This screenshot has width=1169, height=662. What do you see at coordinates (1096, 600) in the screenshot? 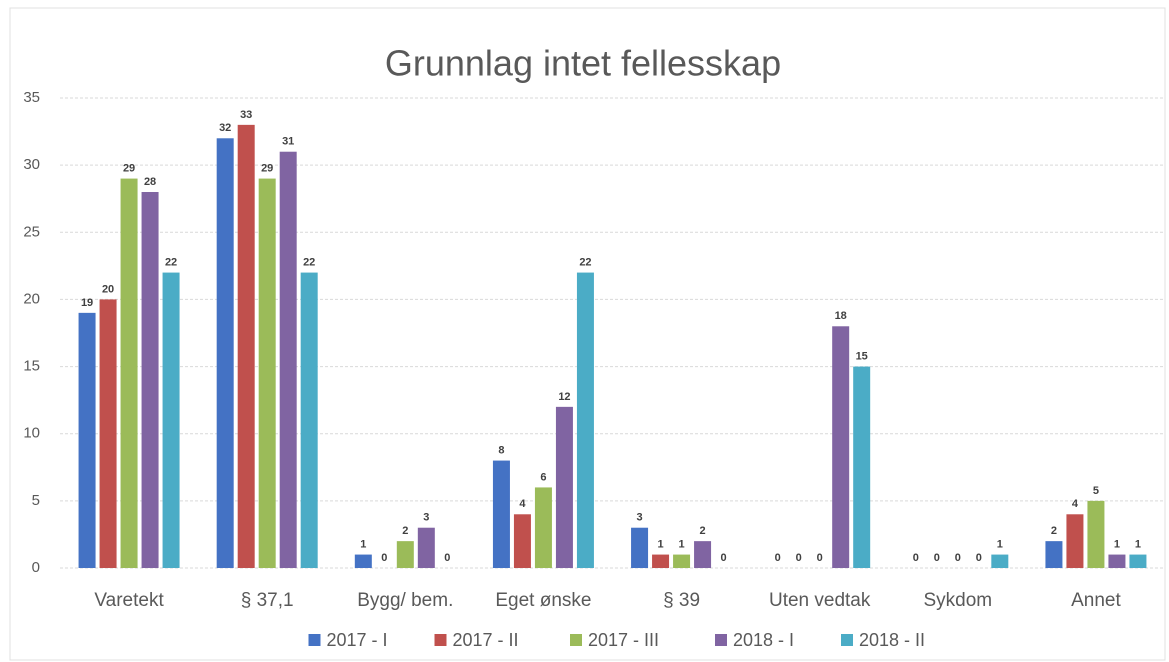
I see `x-tick-label: Annet` at bounding box center [1096, 600].